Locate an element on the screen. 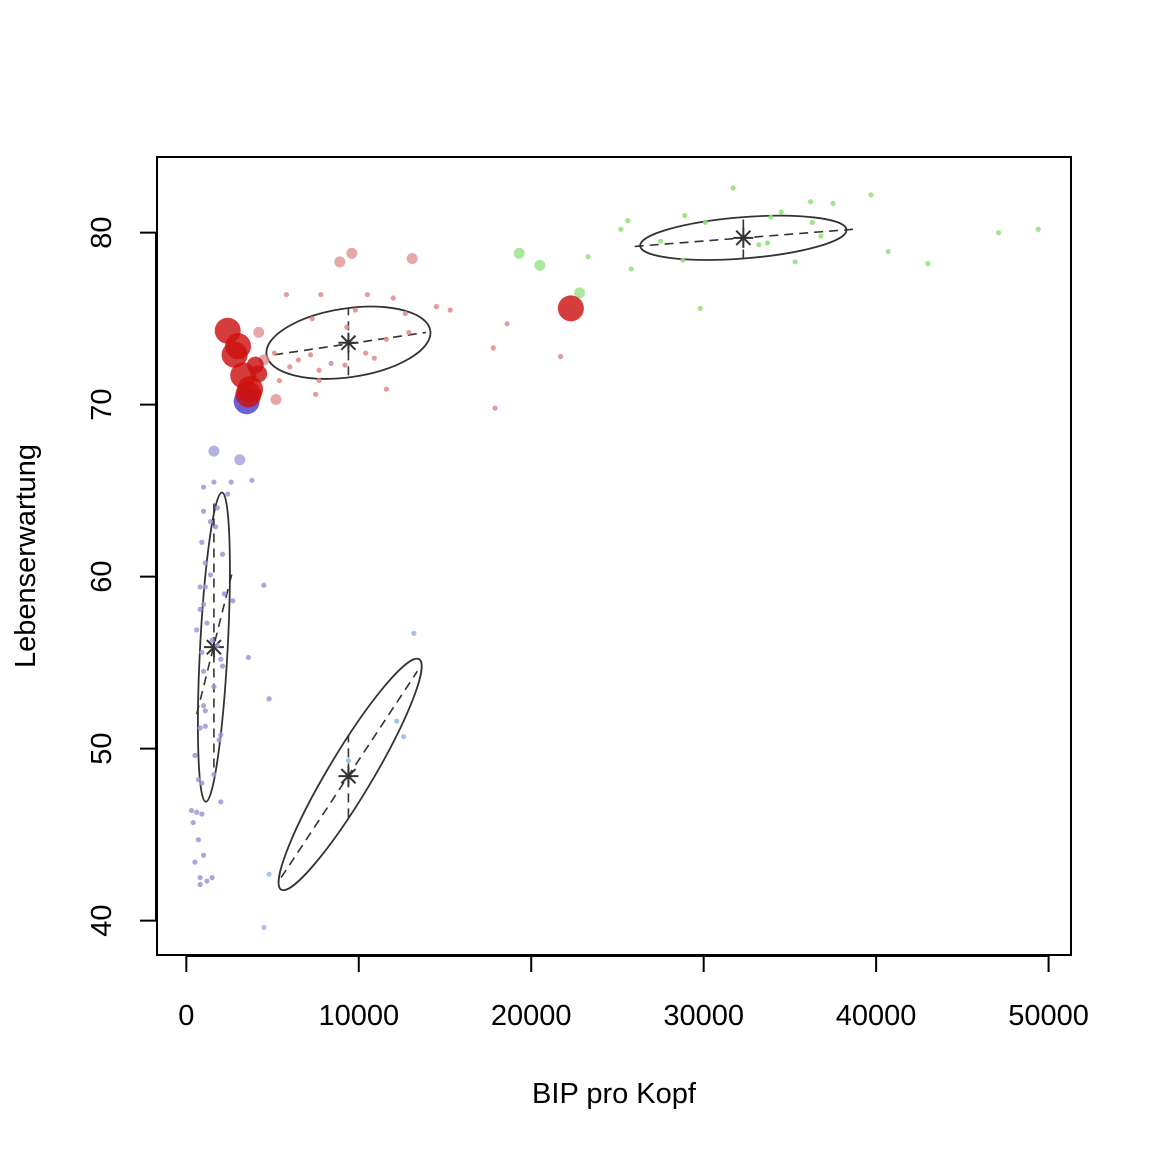 The width and height of the screenshot is (1152, 1152). y-tick-label: 80 is located at coordinates (102, 233).